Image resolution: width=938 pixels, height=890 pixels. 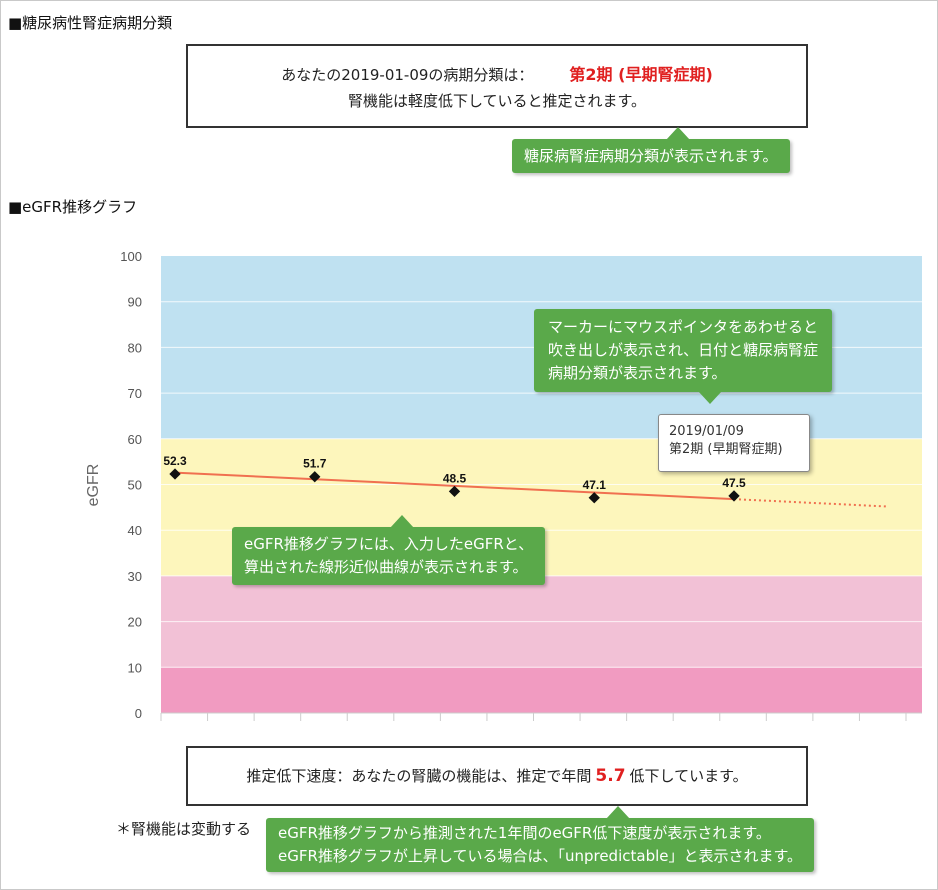 What do you see at coordinates (184, 829) in the screenshot?
I see `note-text: ＊腎機能は変動する` at bounding box center [184, 829].